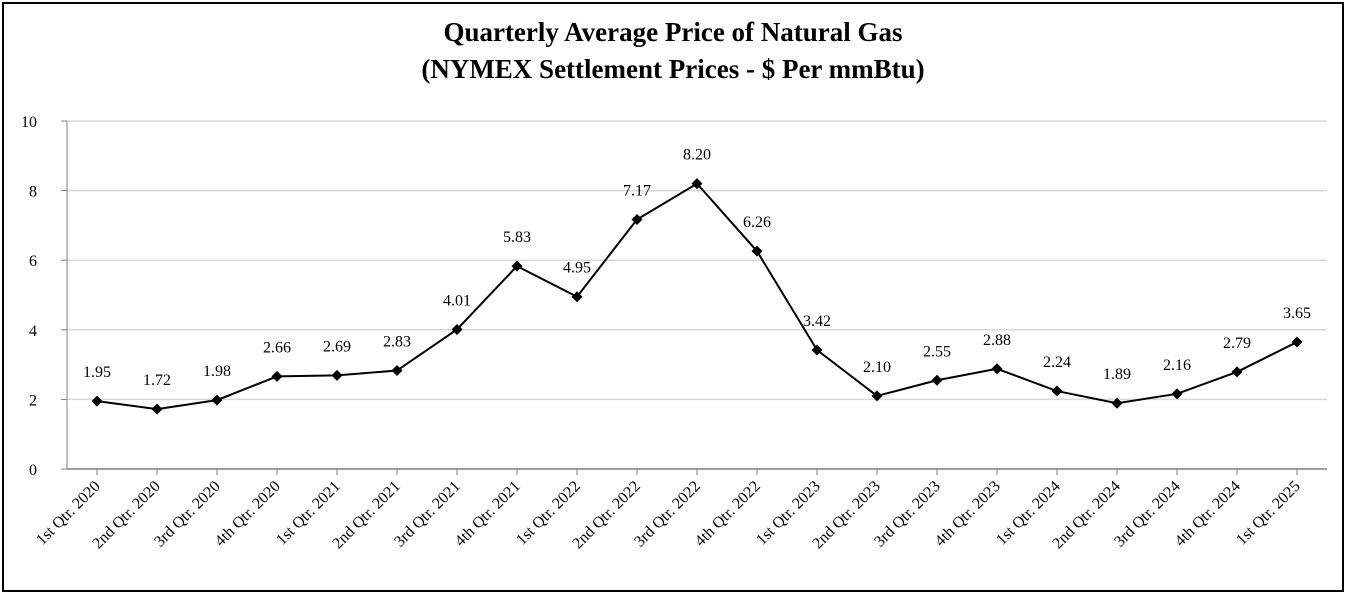  Describe the element at coordinates (697, 155) in the screenshot. I see `data-label: 8.20` at that location.